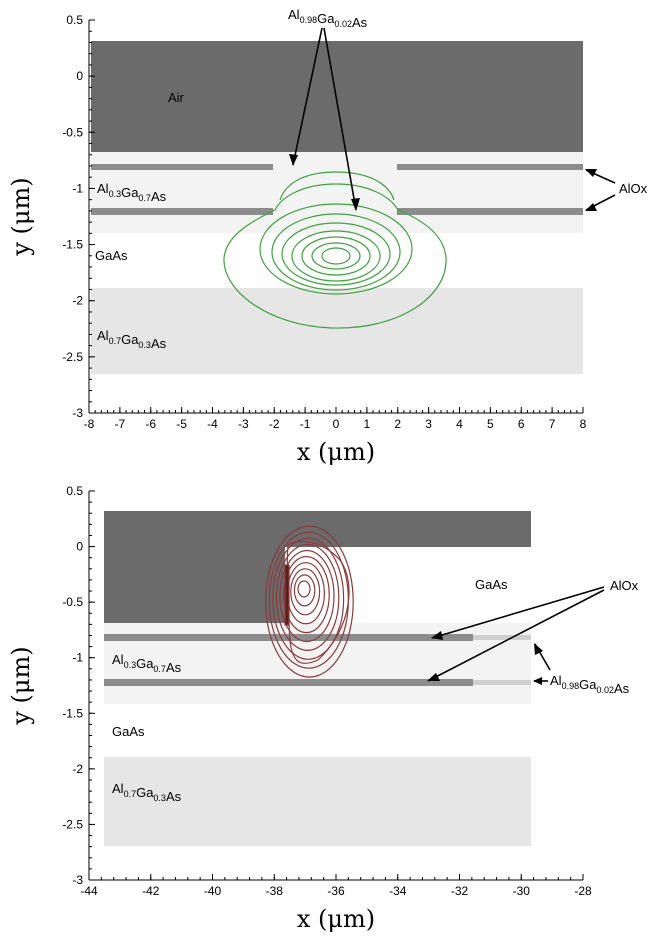 Image resolution: width=657 pixels, height=948 pixels. Describe the element at coordinates (287, 595) in the screenshot. I see `field-edge` at that location.